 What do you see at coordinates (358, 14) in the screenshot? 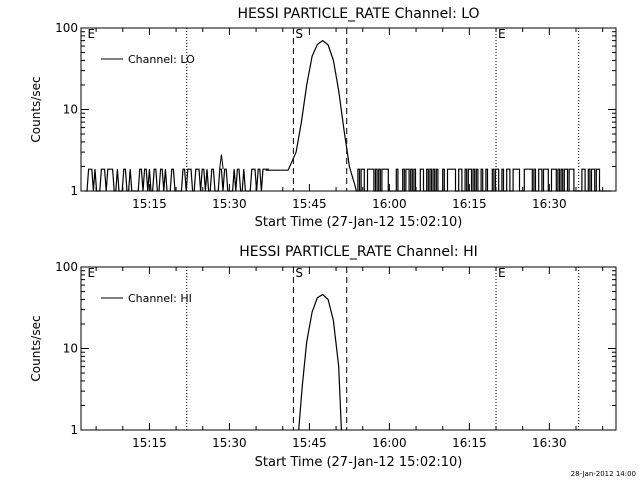
I see `chart-title: HESSI PARTICLE_RATE Channel: LO` at bounding box center [358, 14].